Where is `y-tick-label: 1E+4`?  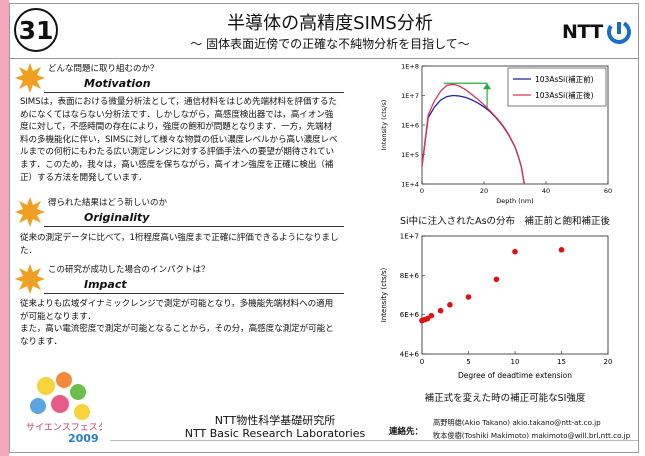
y-tick-label: 1E+4 is located at coordinates (410, 185).